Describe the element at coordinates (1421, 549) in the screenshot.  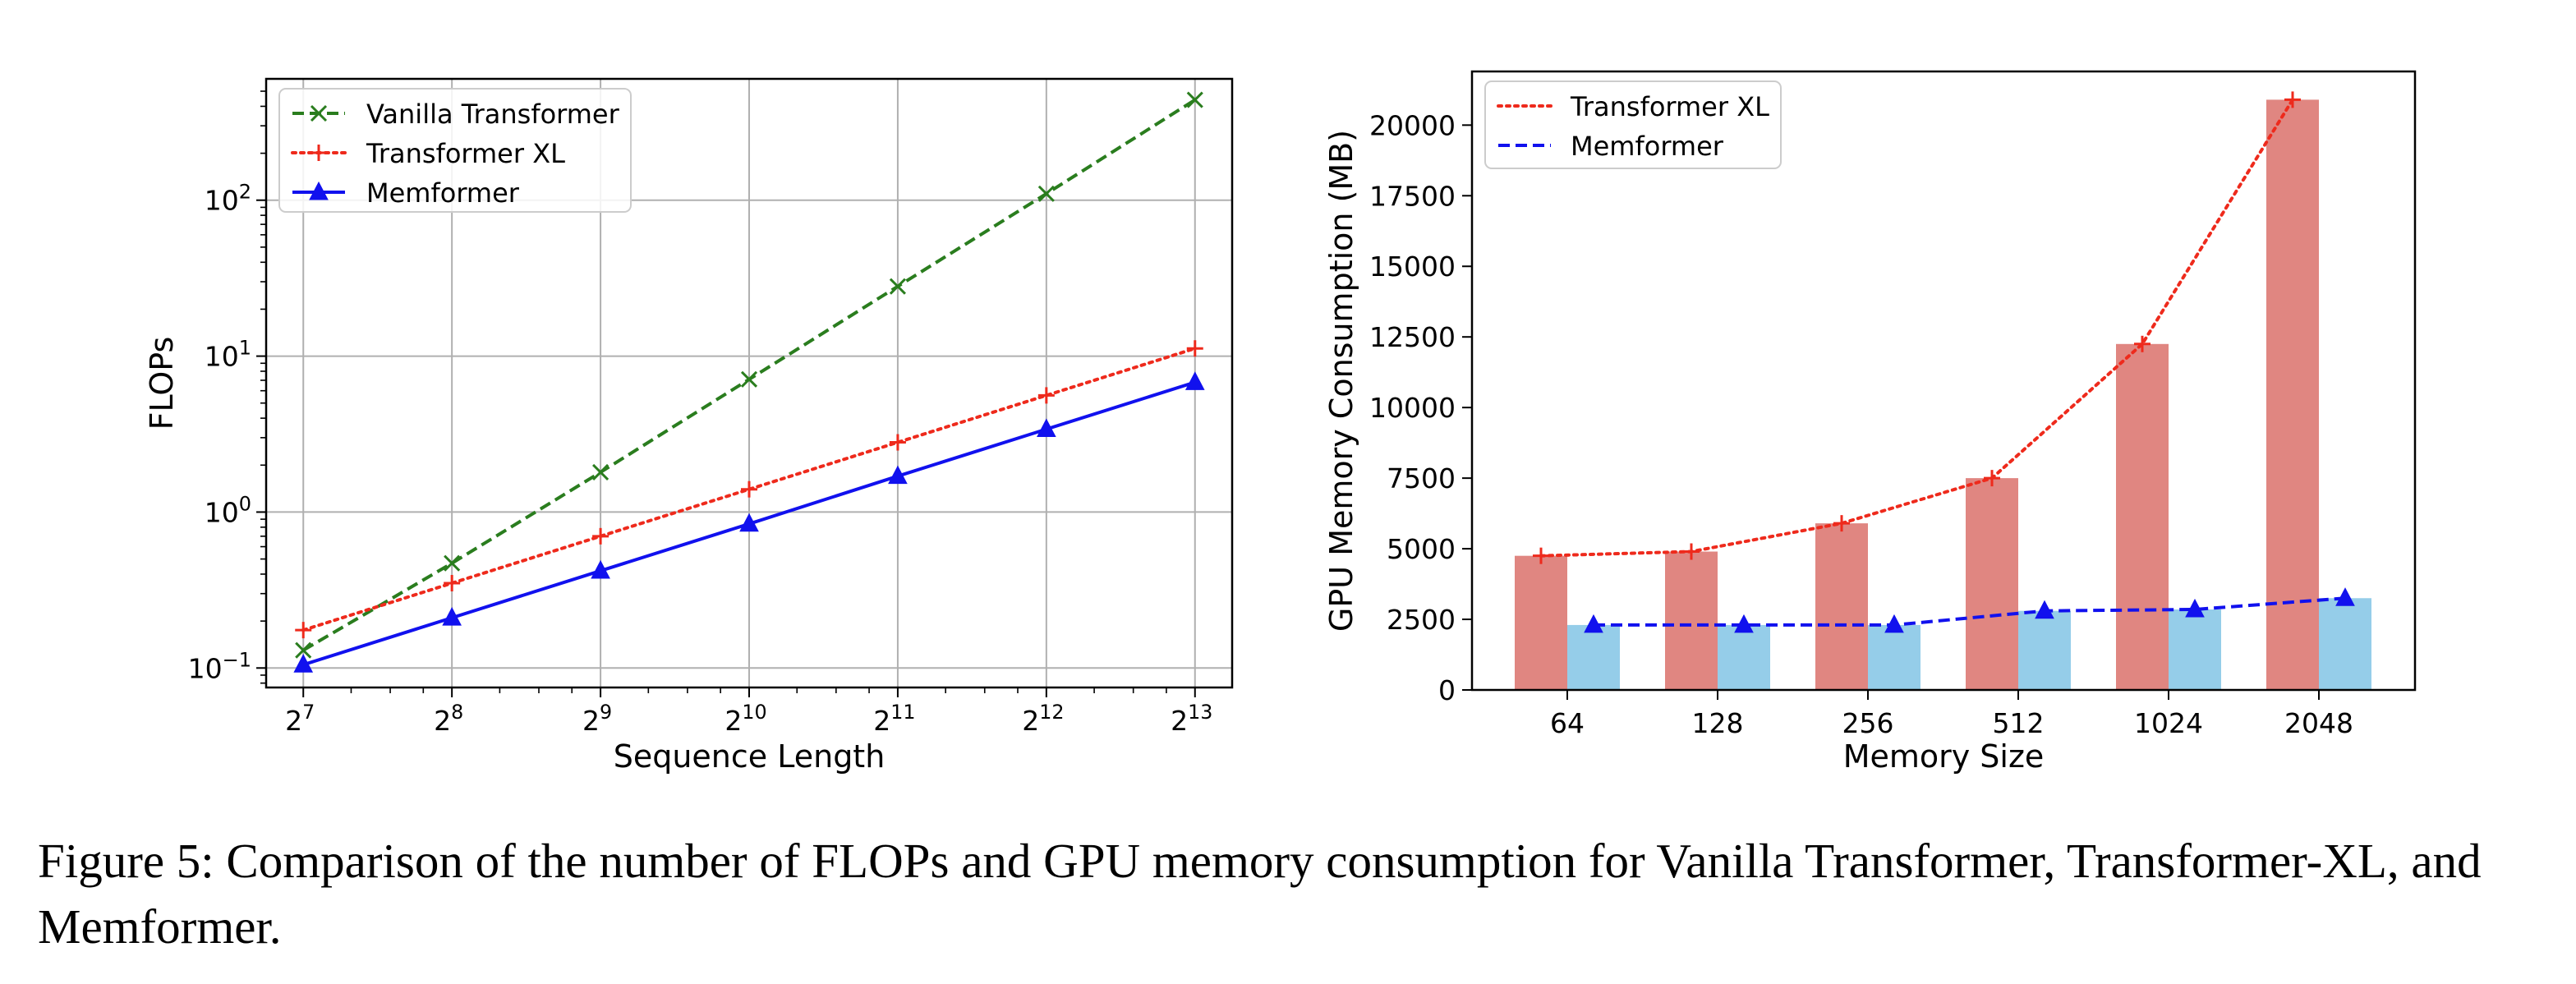
I see `y-tick-label: 5000` at that location.